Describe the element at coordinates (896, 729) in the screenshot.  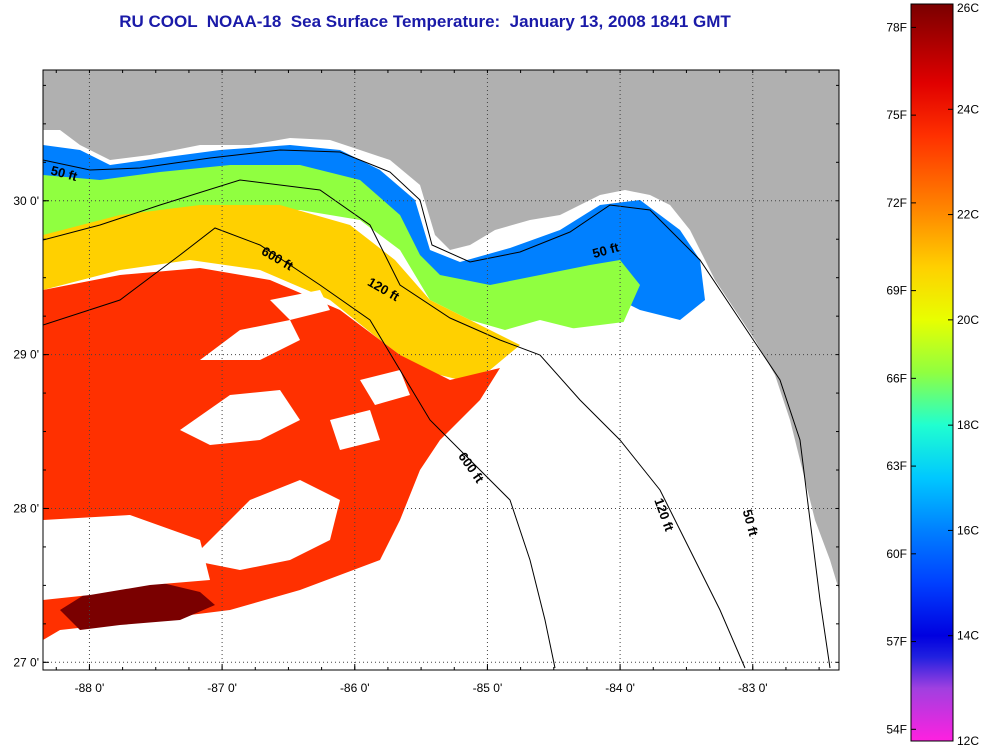
I see `colorbar-f-label: 54F` at that location.